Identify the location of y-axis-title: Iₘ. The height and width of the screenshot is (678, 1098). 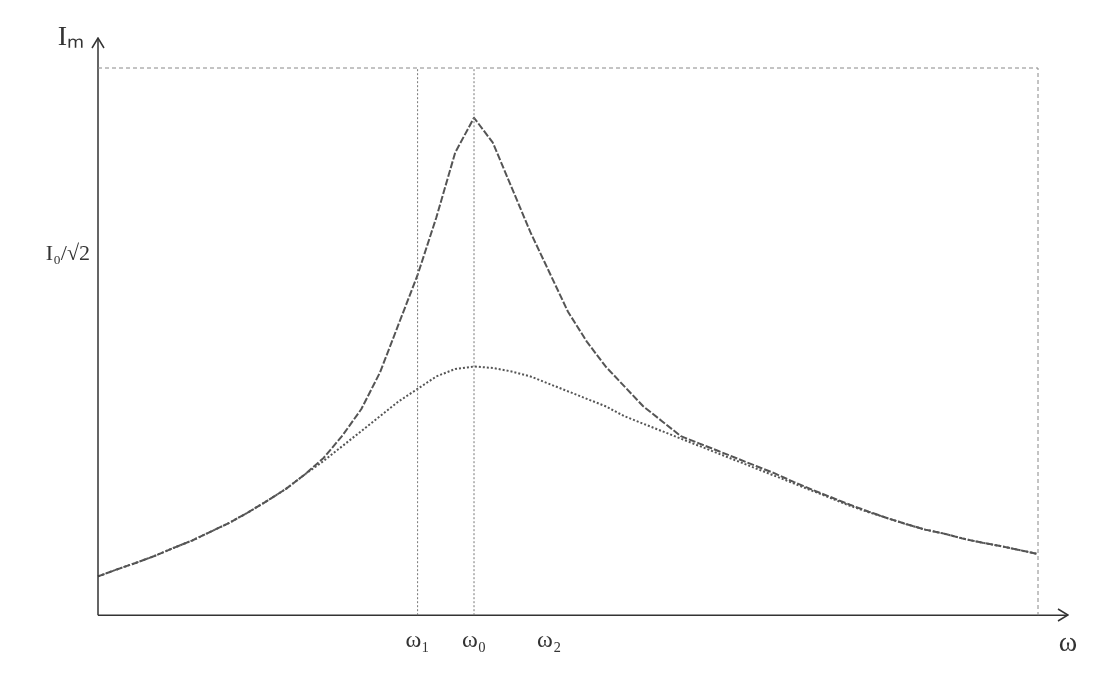
(70, 36).